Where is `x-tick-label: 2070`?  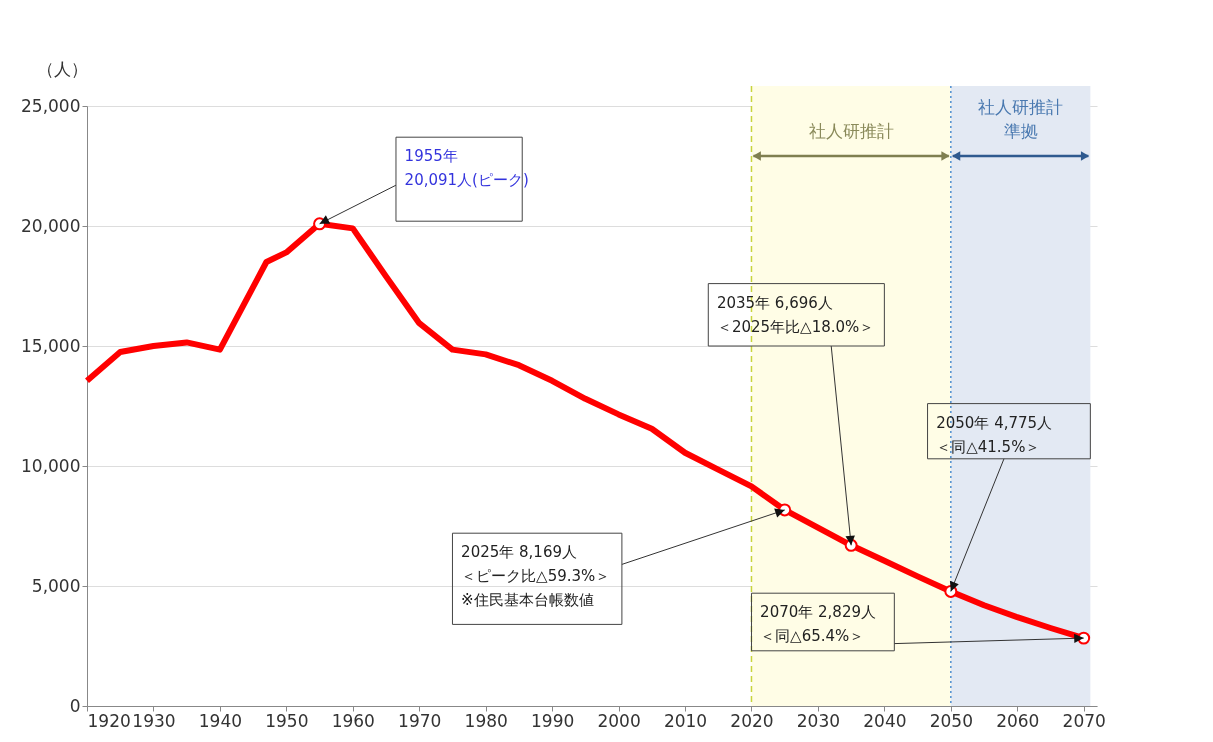 x-tick-label: 2070 is located at coordinates (1084, 720).